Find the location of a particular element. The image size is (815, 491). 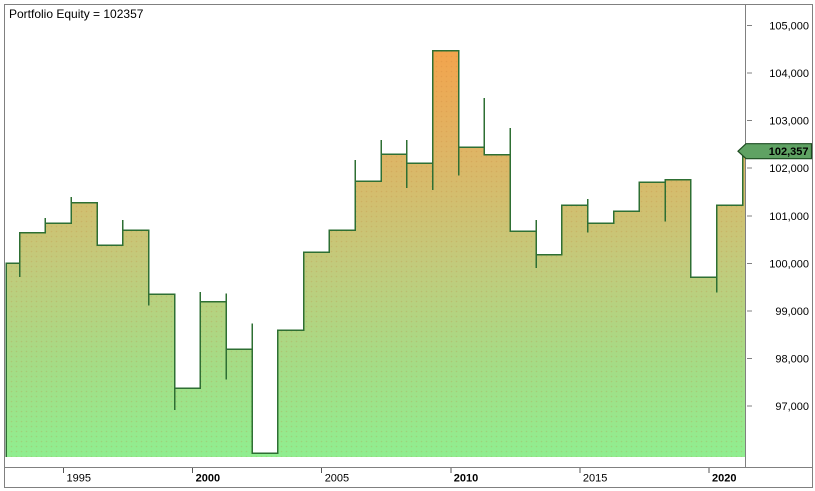

last-value-marker is located at coordinates (775, 151).